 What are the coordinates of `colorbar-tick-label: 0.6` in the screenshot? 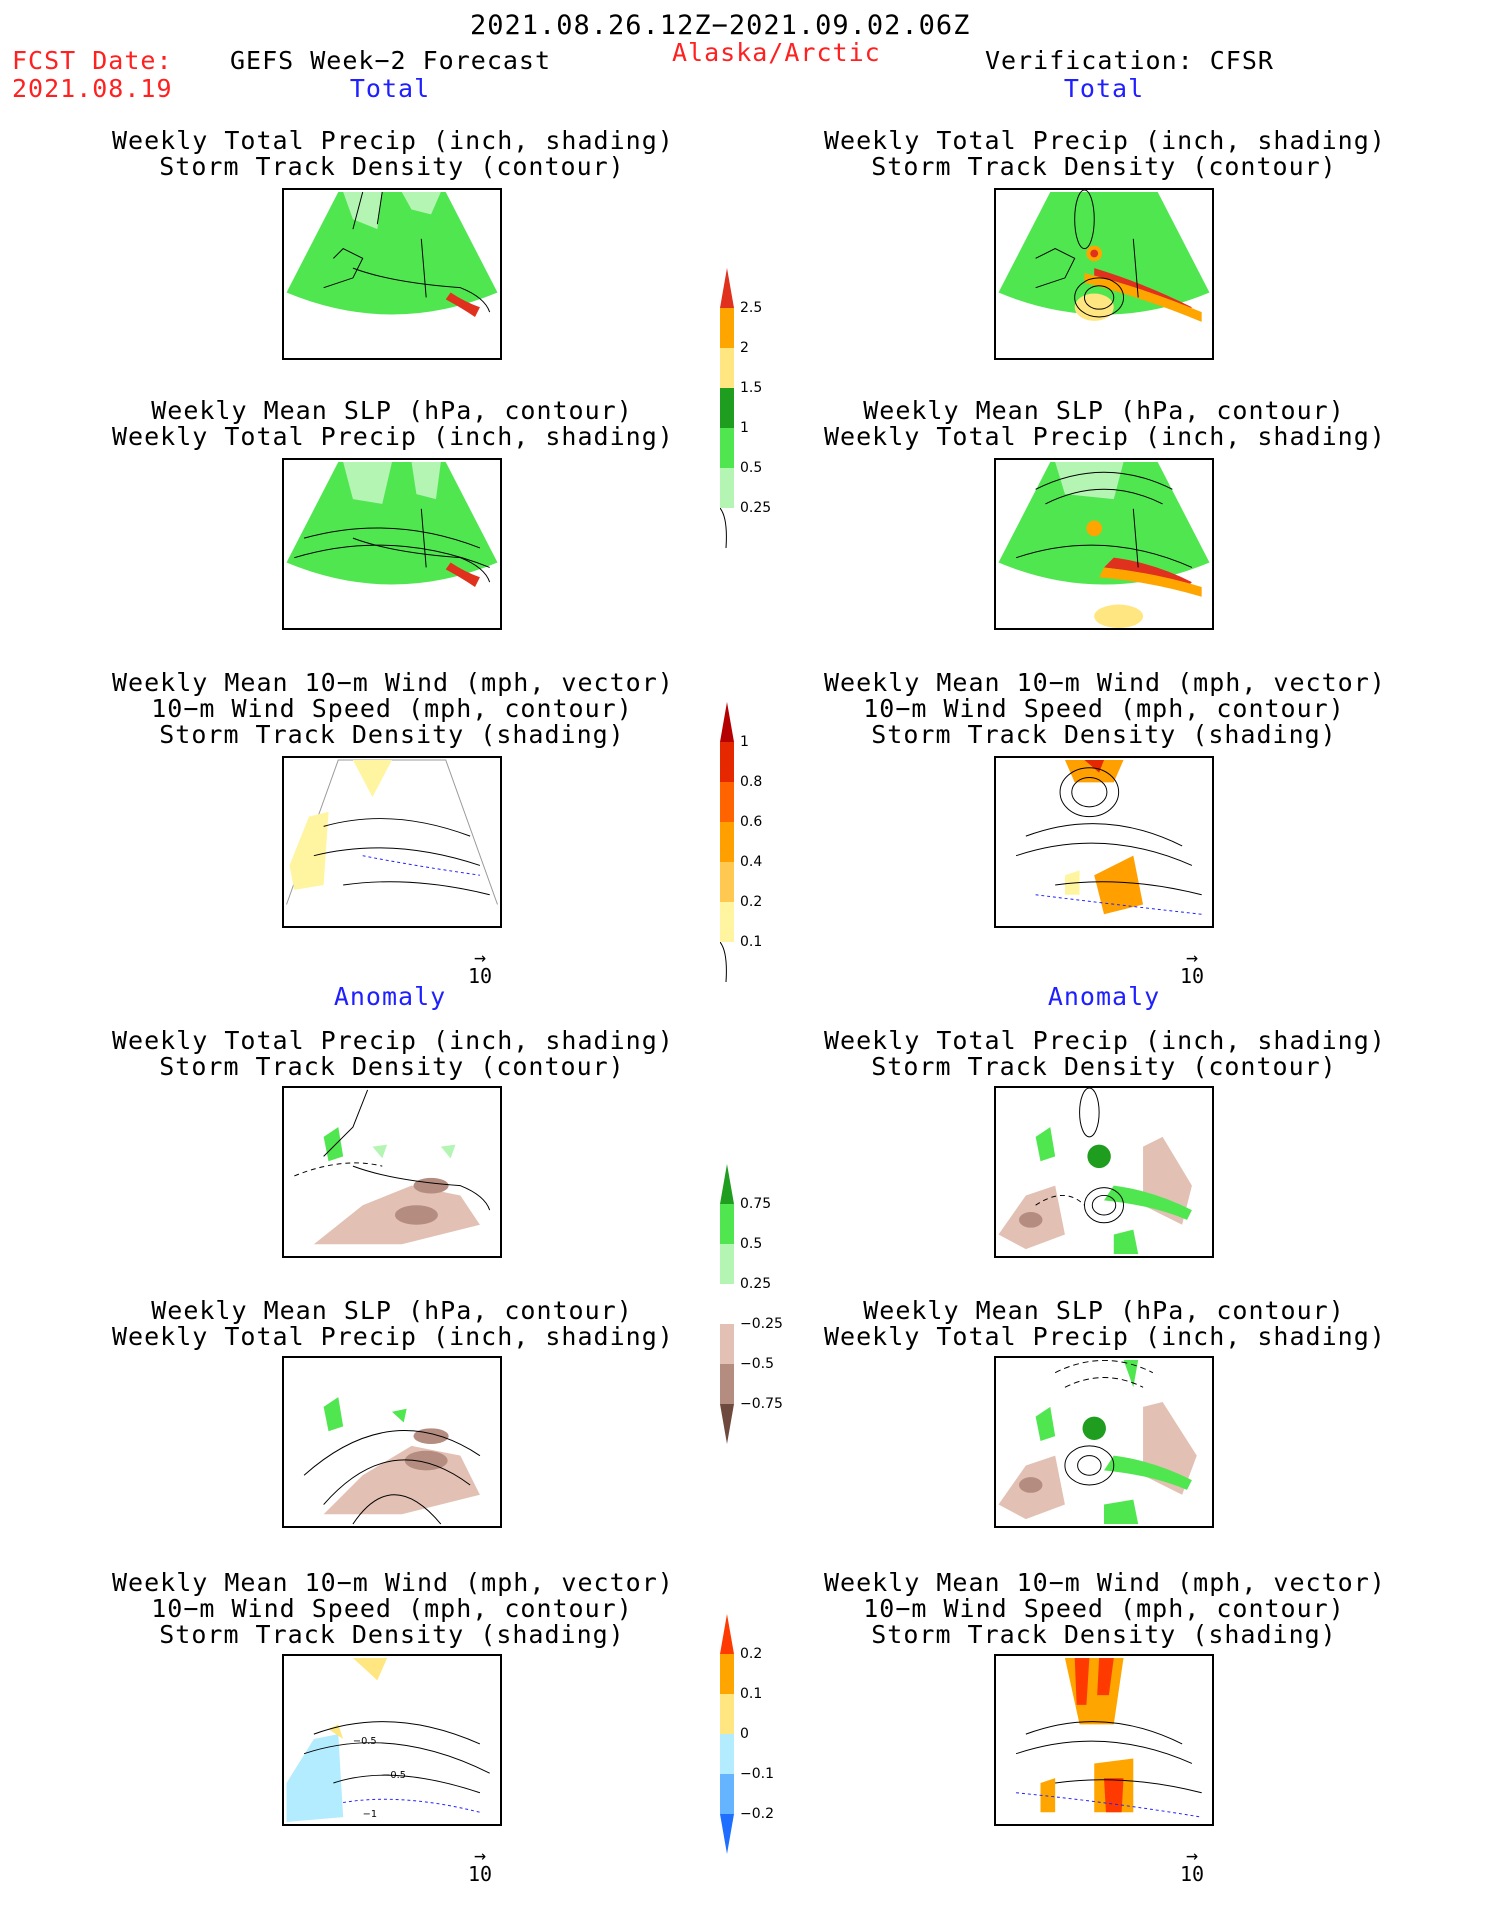 It's located at (751, 822).